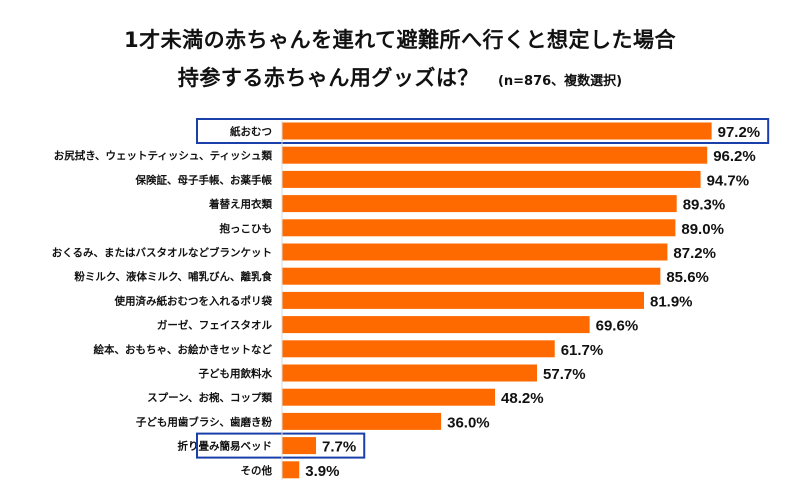 This screenshot has height=500, width=800. What do you see at coordinates (162, 252) in the screenshot?
I see `category-label: おくるみ、またはバスタオルなどブランケット` at bounding box center [162, 252].